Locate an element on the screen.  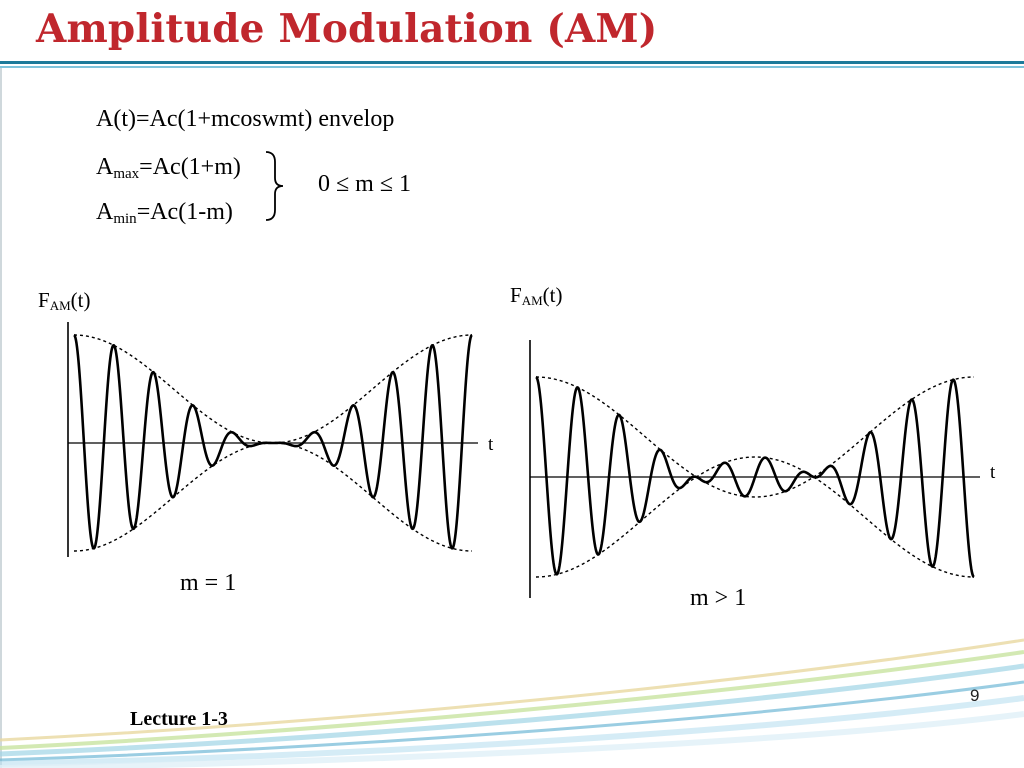
graph2-ylabel: FAM(t) is located at coordinates (536, 296).